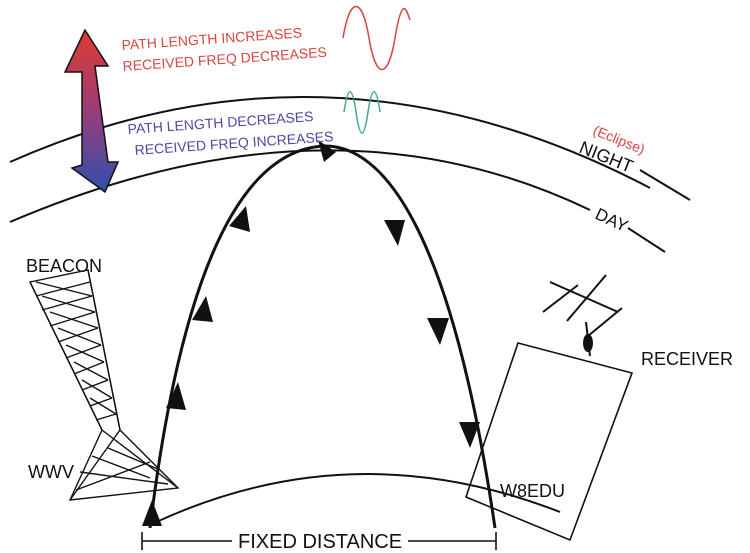 This screenshot has width=750, height=553. What do you see at coordinates (532, 491) in the screenshot?
I see `w8edu-label: W8EDU` at bounding box center [532, 491].